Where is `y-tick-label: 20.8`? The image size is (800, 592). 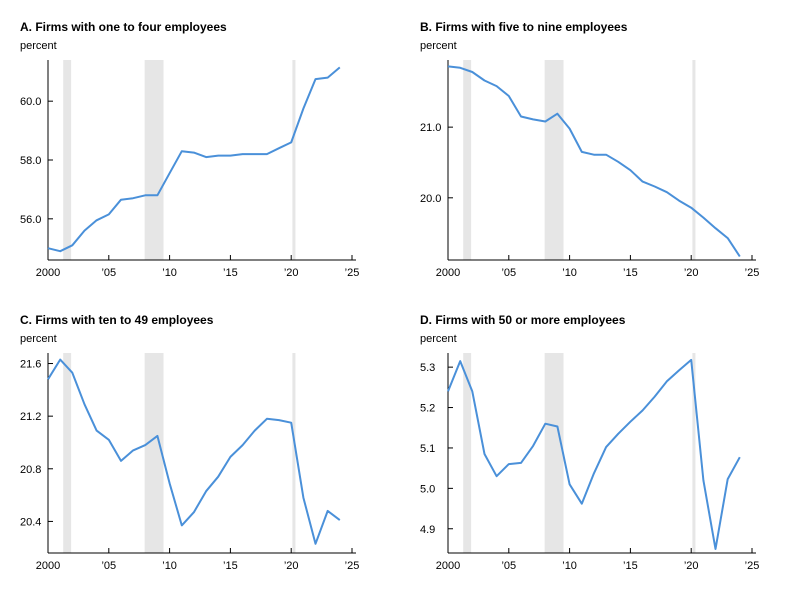 y-tick-label: 20.8 is located at coordinates (30, 470).